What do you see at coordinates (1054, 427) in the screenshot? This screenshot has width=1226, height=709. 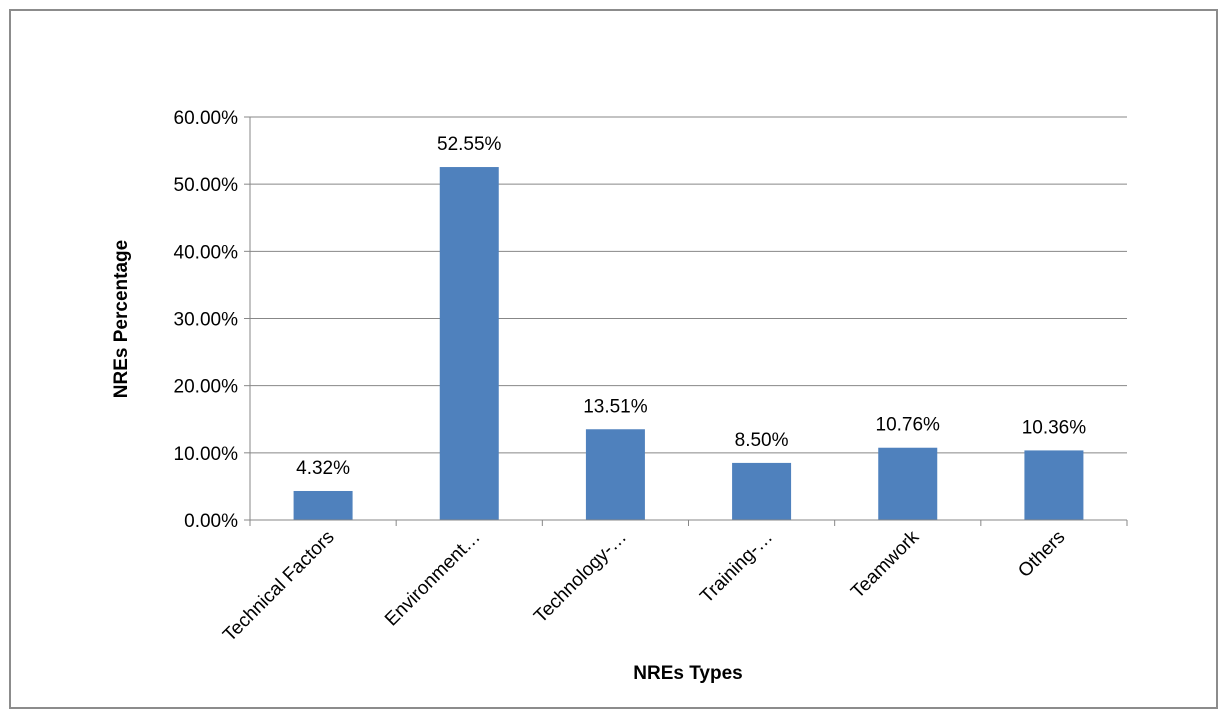 I see `data-label: 10.36%` at bounding box center [1054, 427].